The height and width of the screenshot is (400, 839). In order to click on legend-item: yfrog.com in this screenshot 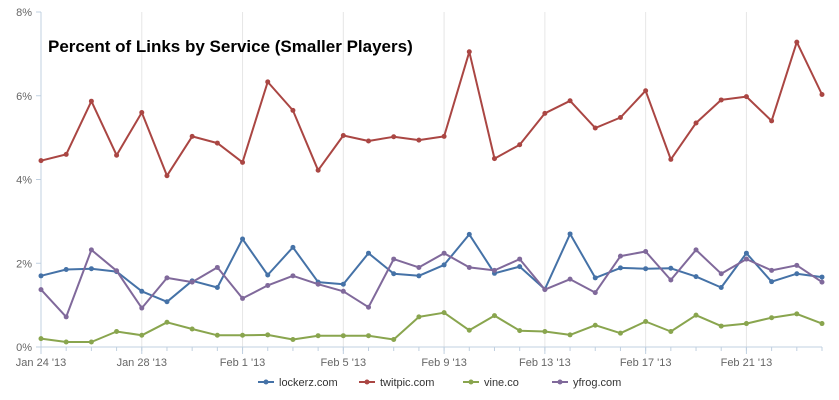, I will do `click(586, 383)`.